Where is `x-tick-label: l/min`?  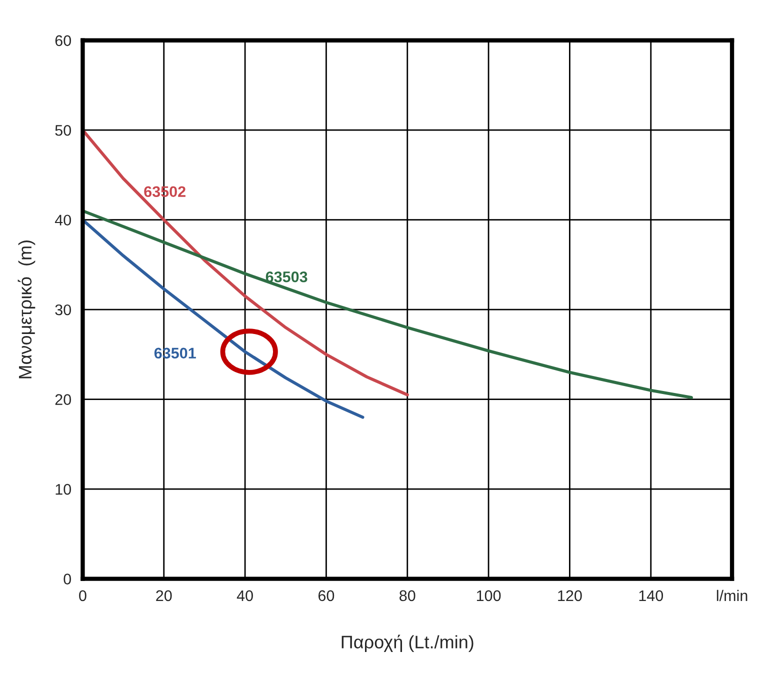
x-tick-label: l/min is located at coordinates (732, 596).